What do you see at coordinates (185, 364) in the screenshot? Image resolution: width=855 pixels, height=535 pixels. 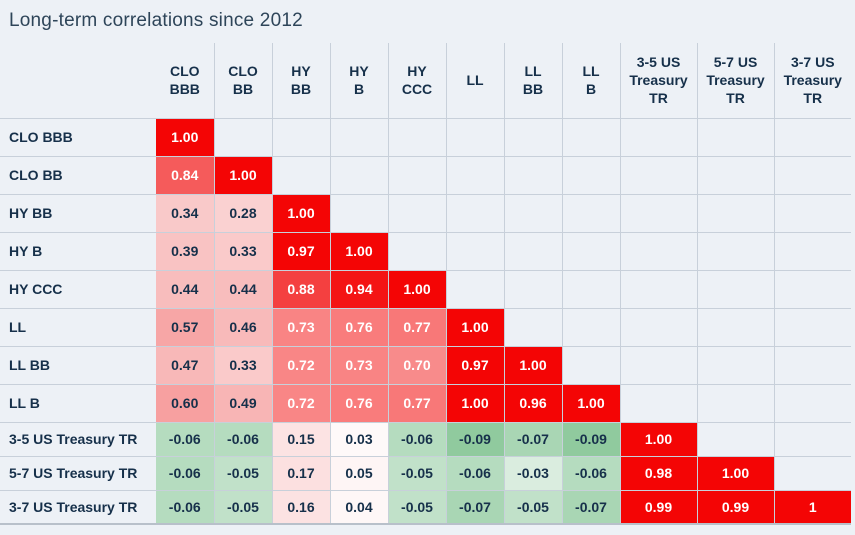 I see `matrix-cell: 0.47` at bounding box center [185, 364].